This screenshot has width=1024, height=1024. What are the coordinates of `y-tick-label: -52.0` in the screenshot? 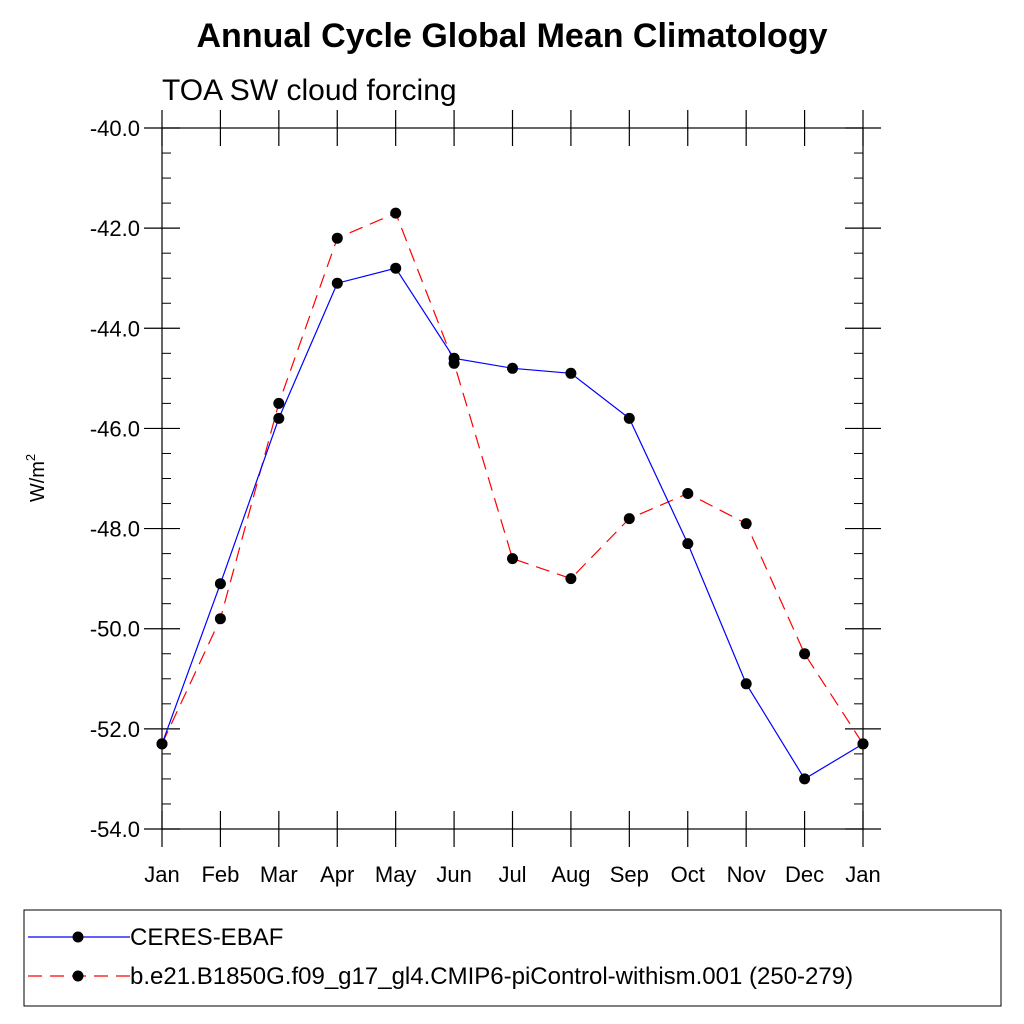 It's located at (115, 729).